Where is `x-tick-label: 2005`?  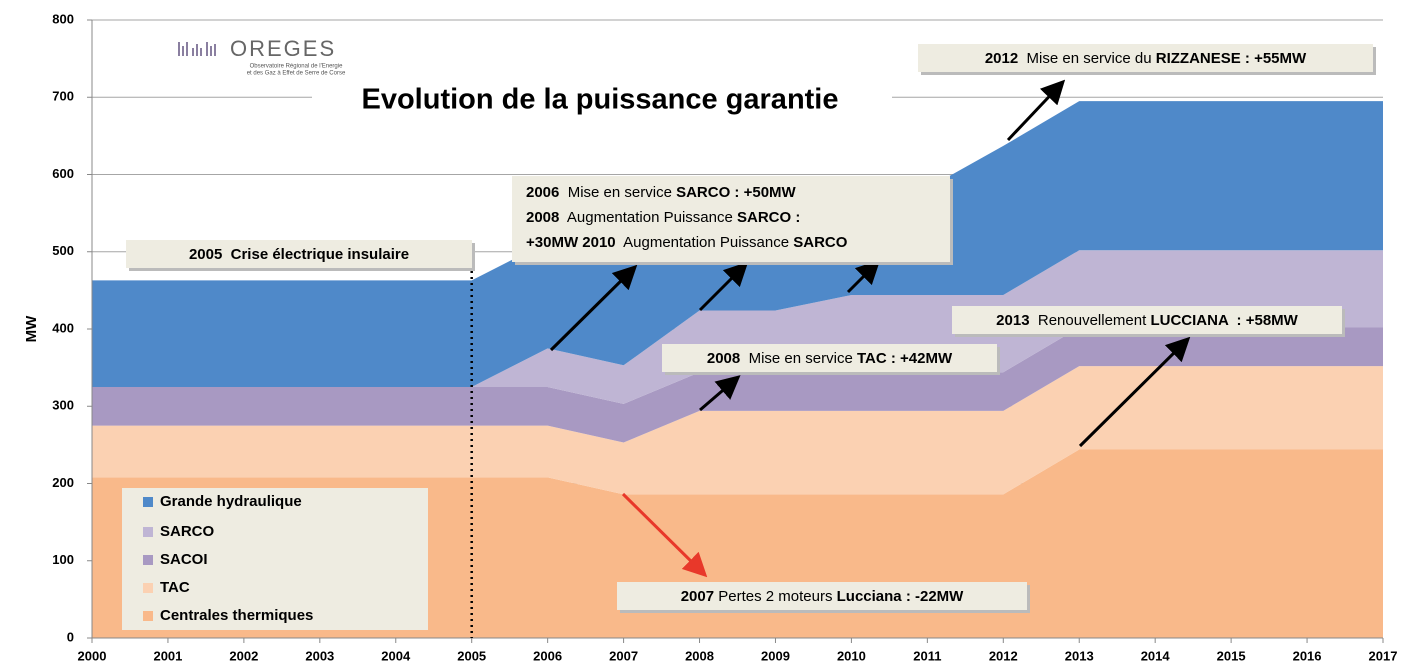 x-tick-label: 2005 is located at coordinates (471, 655).